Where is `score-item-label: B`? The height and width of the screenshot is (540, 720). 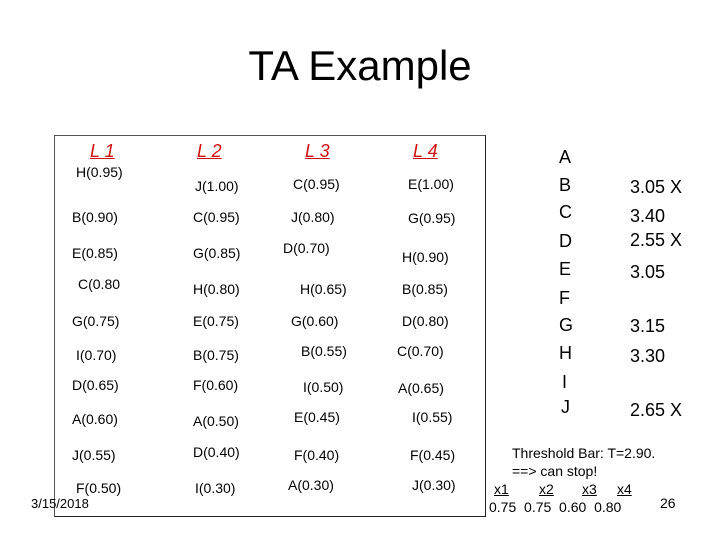 score-item-label: B is located at coordinates (565, 185).